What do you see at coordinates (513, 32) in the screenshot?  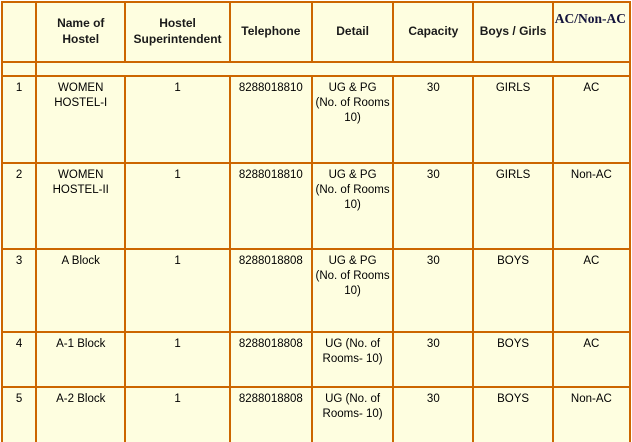 I see `header-boys-girls: Boys / Girls` at bounding box center [513, 32].